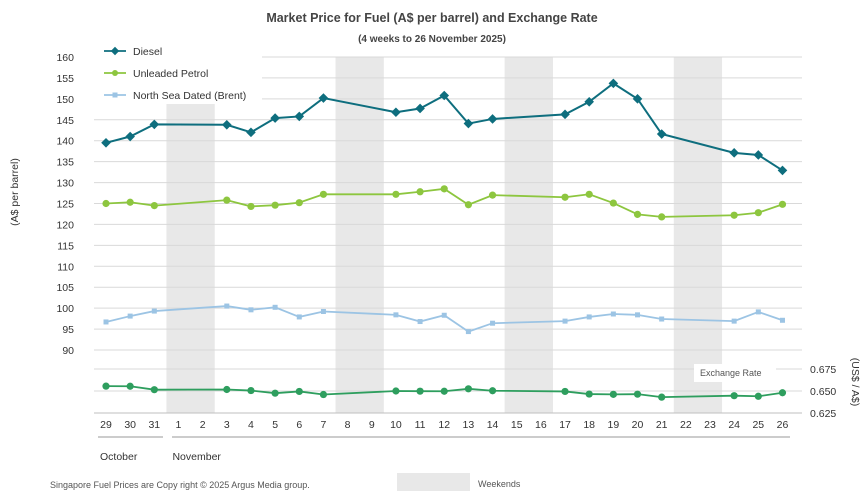  What do you see at coordinates (348, 425) in the screenshot?
I see `x-tick-label: 8` at bounding box center [348, 425].